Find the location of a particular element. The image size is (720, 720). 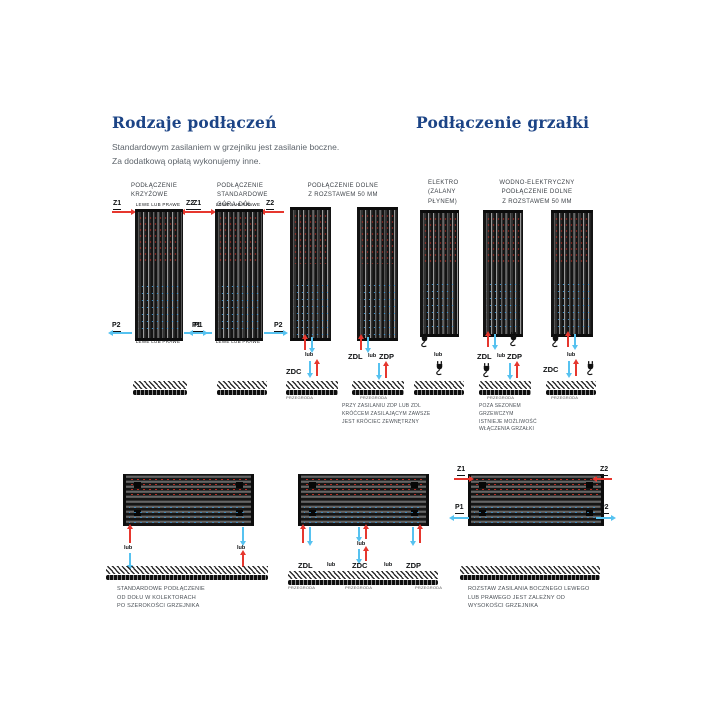

title-line: ELEKTRO is located at coordinates (443, 183).